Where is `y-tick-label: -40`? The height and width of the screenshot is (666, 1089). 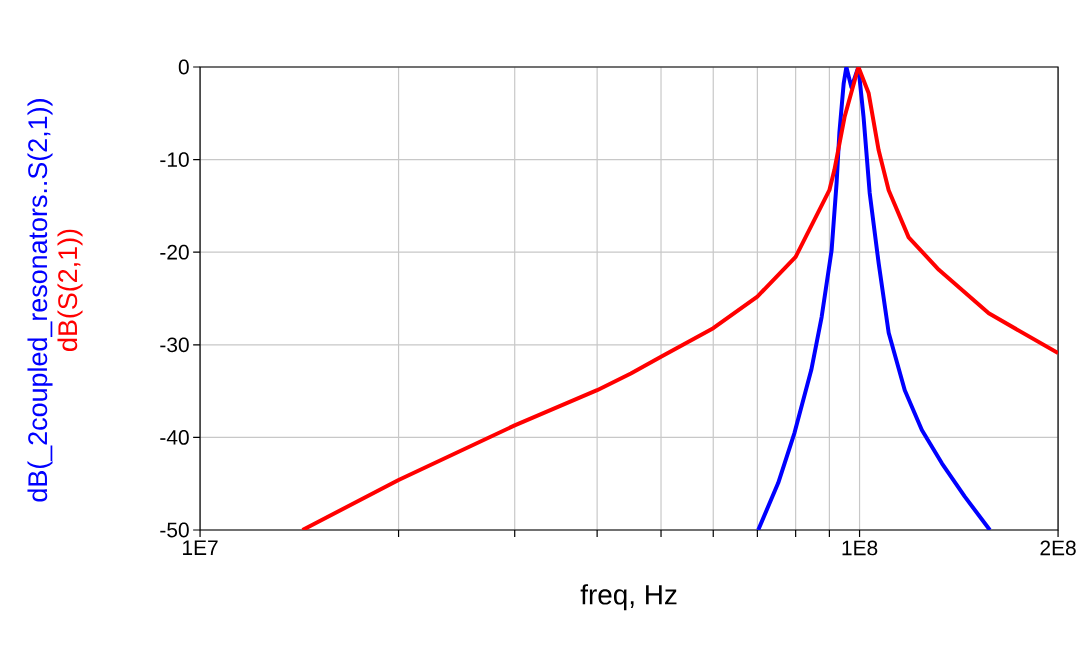
y-tick-label: -40 is located at coordinates (174, 437).